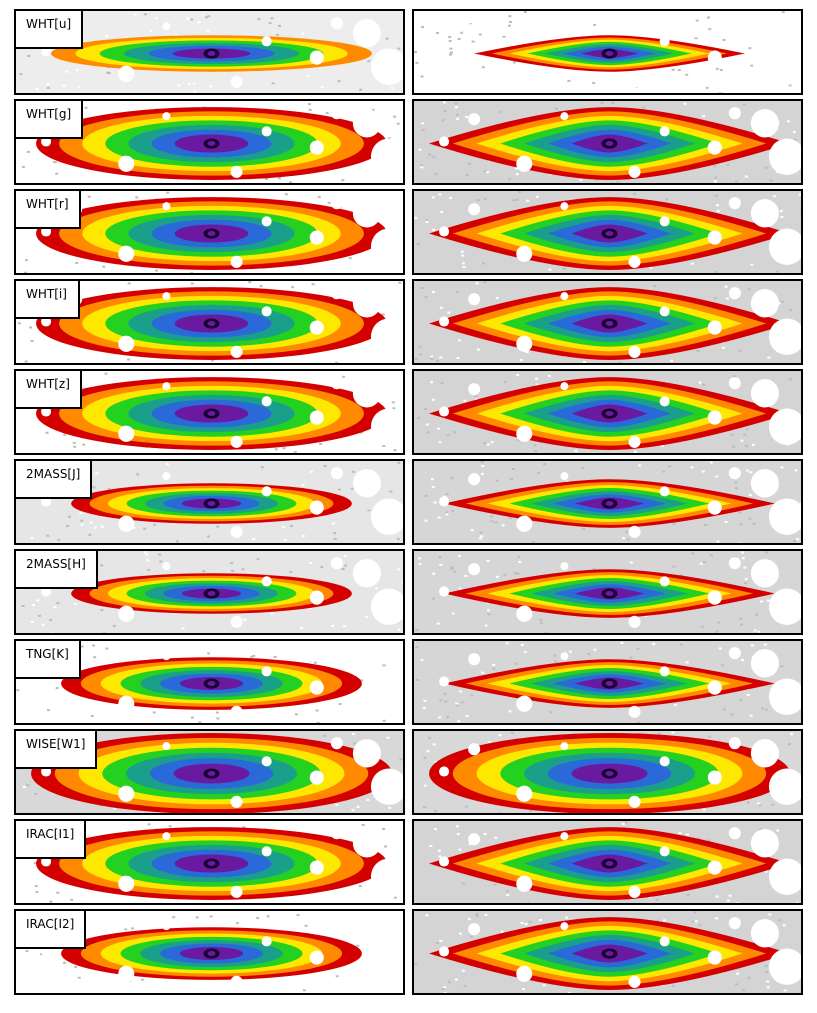 Image resolution: width=817 pixels, height=1013 pixels. Describe the element at coordinates (209, 772) in the screenshot. I see `observed-image-panel: WISE[W1]` at that location.